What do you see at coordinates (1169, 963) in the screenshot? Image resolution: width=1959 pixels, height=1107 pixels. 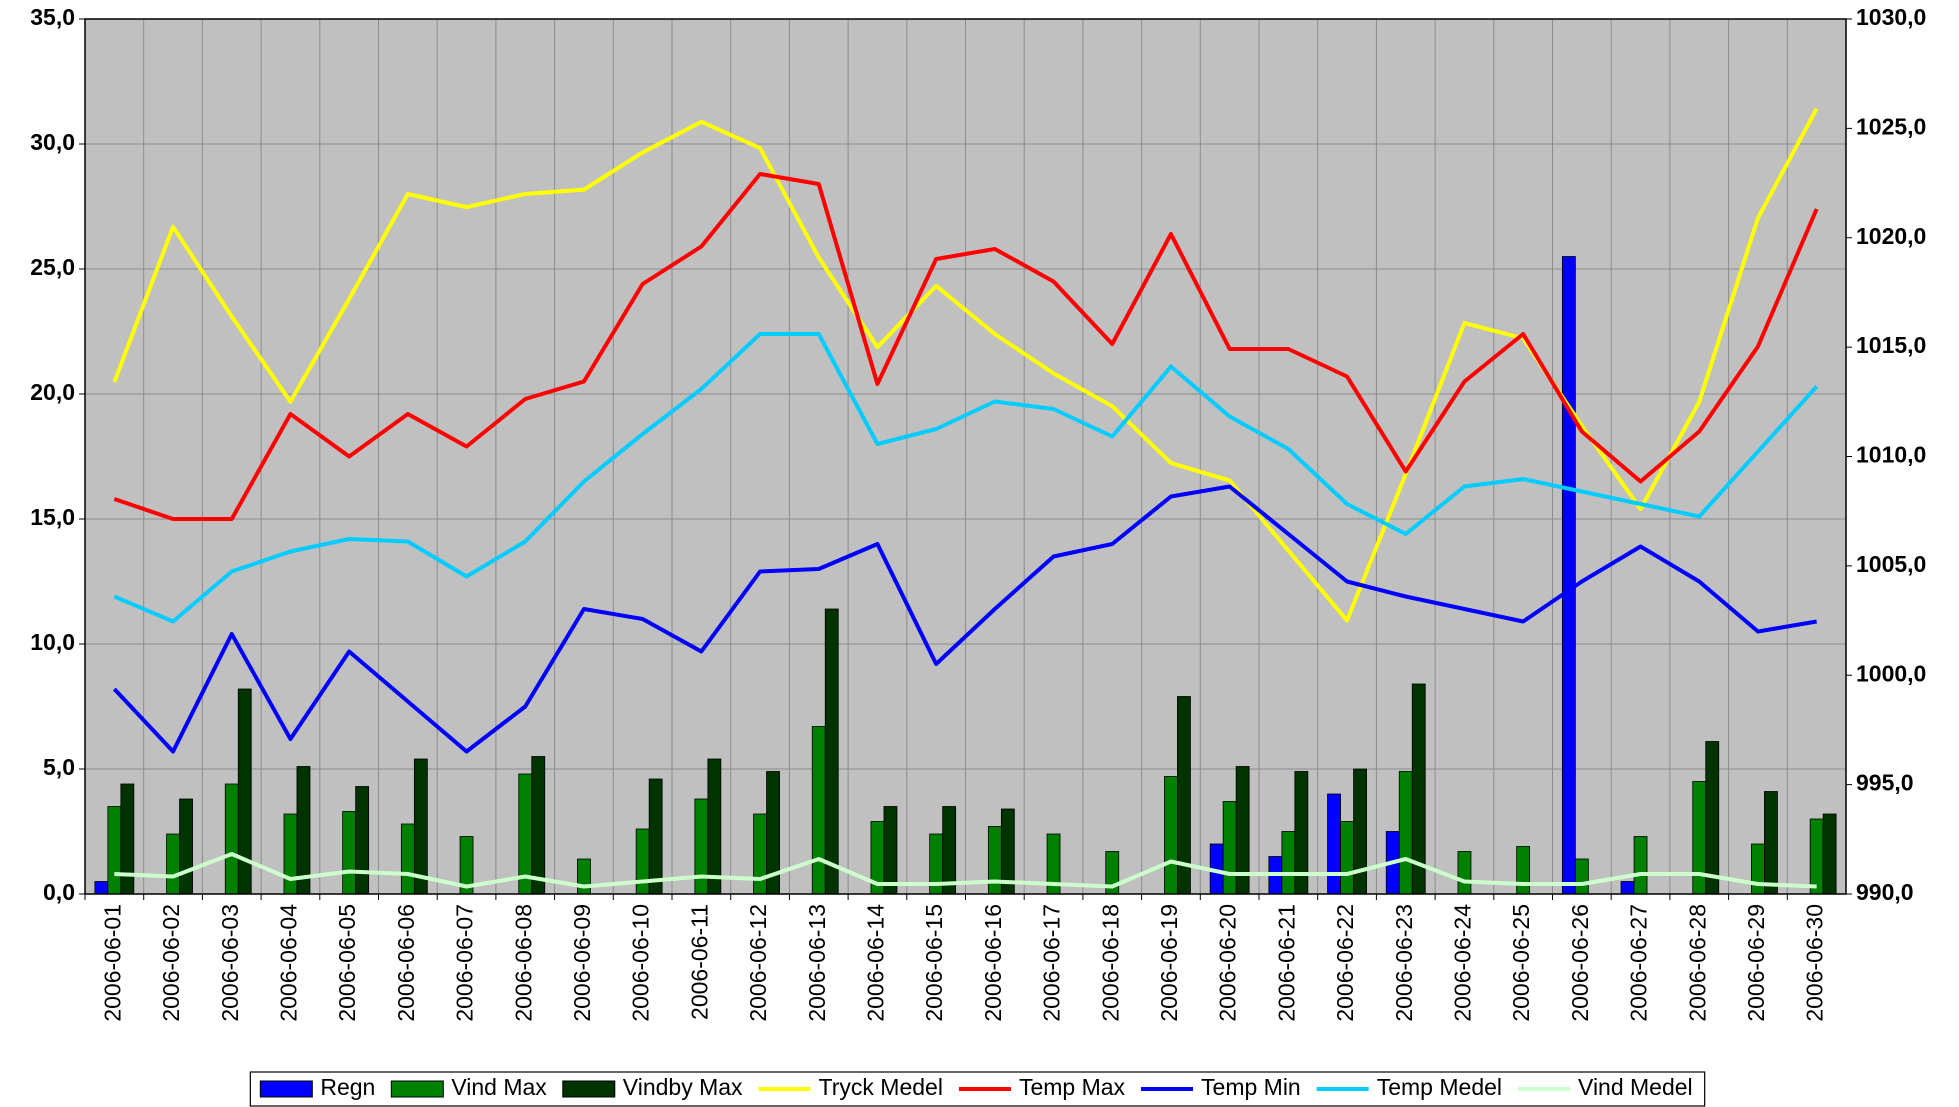 I see `x-tick-label: 2006-06-19` at bounding box center [1169, 963].